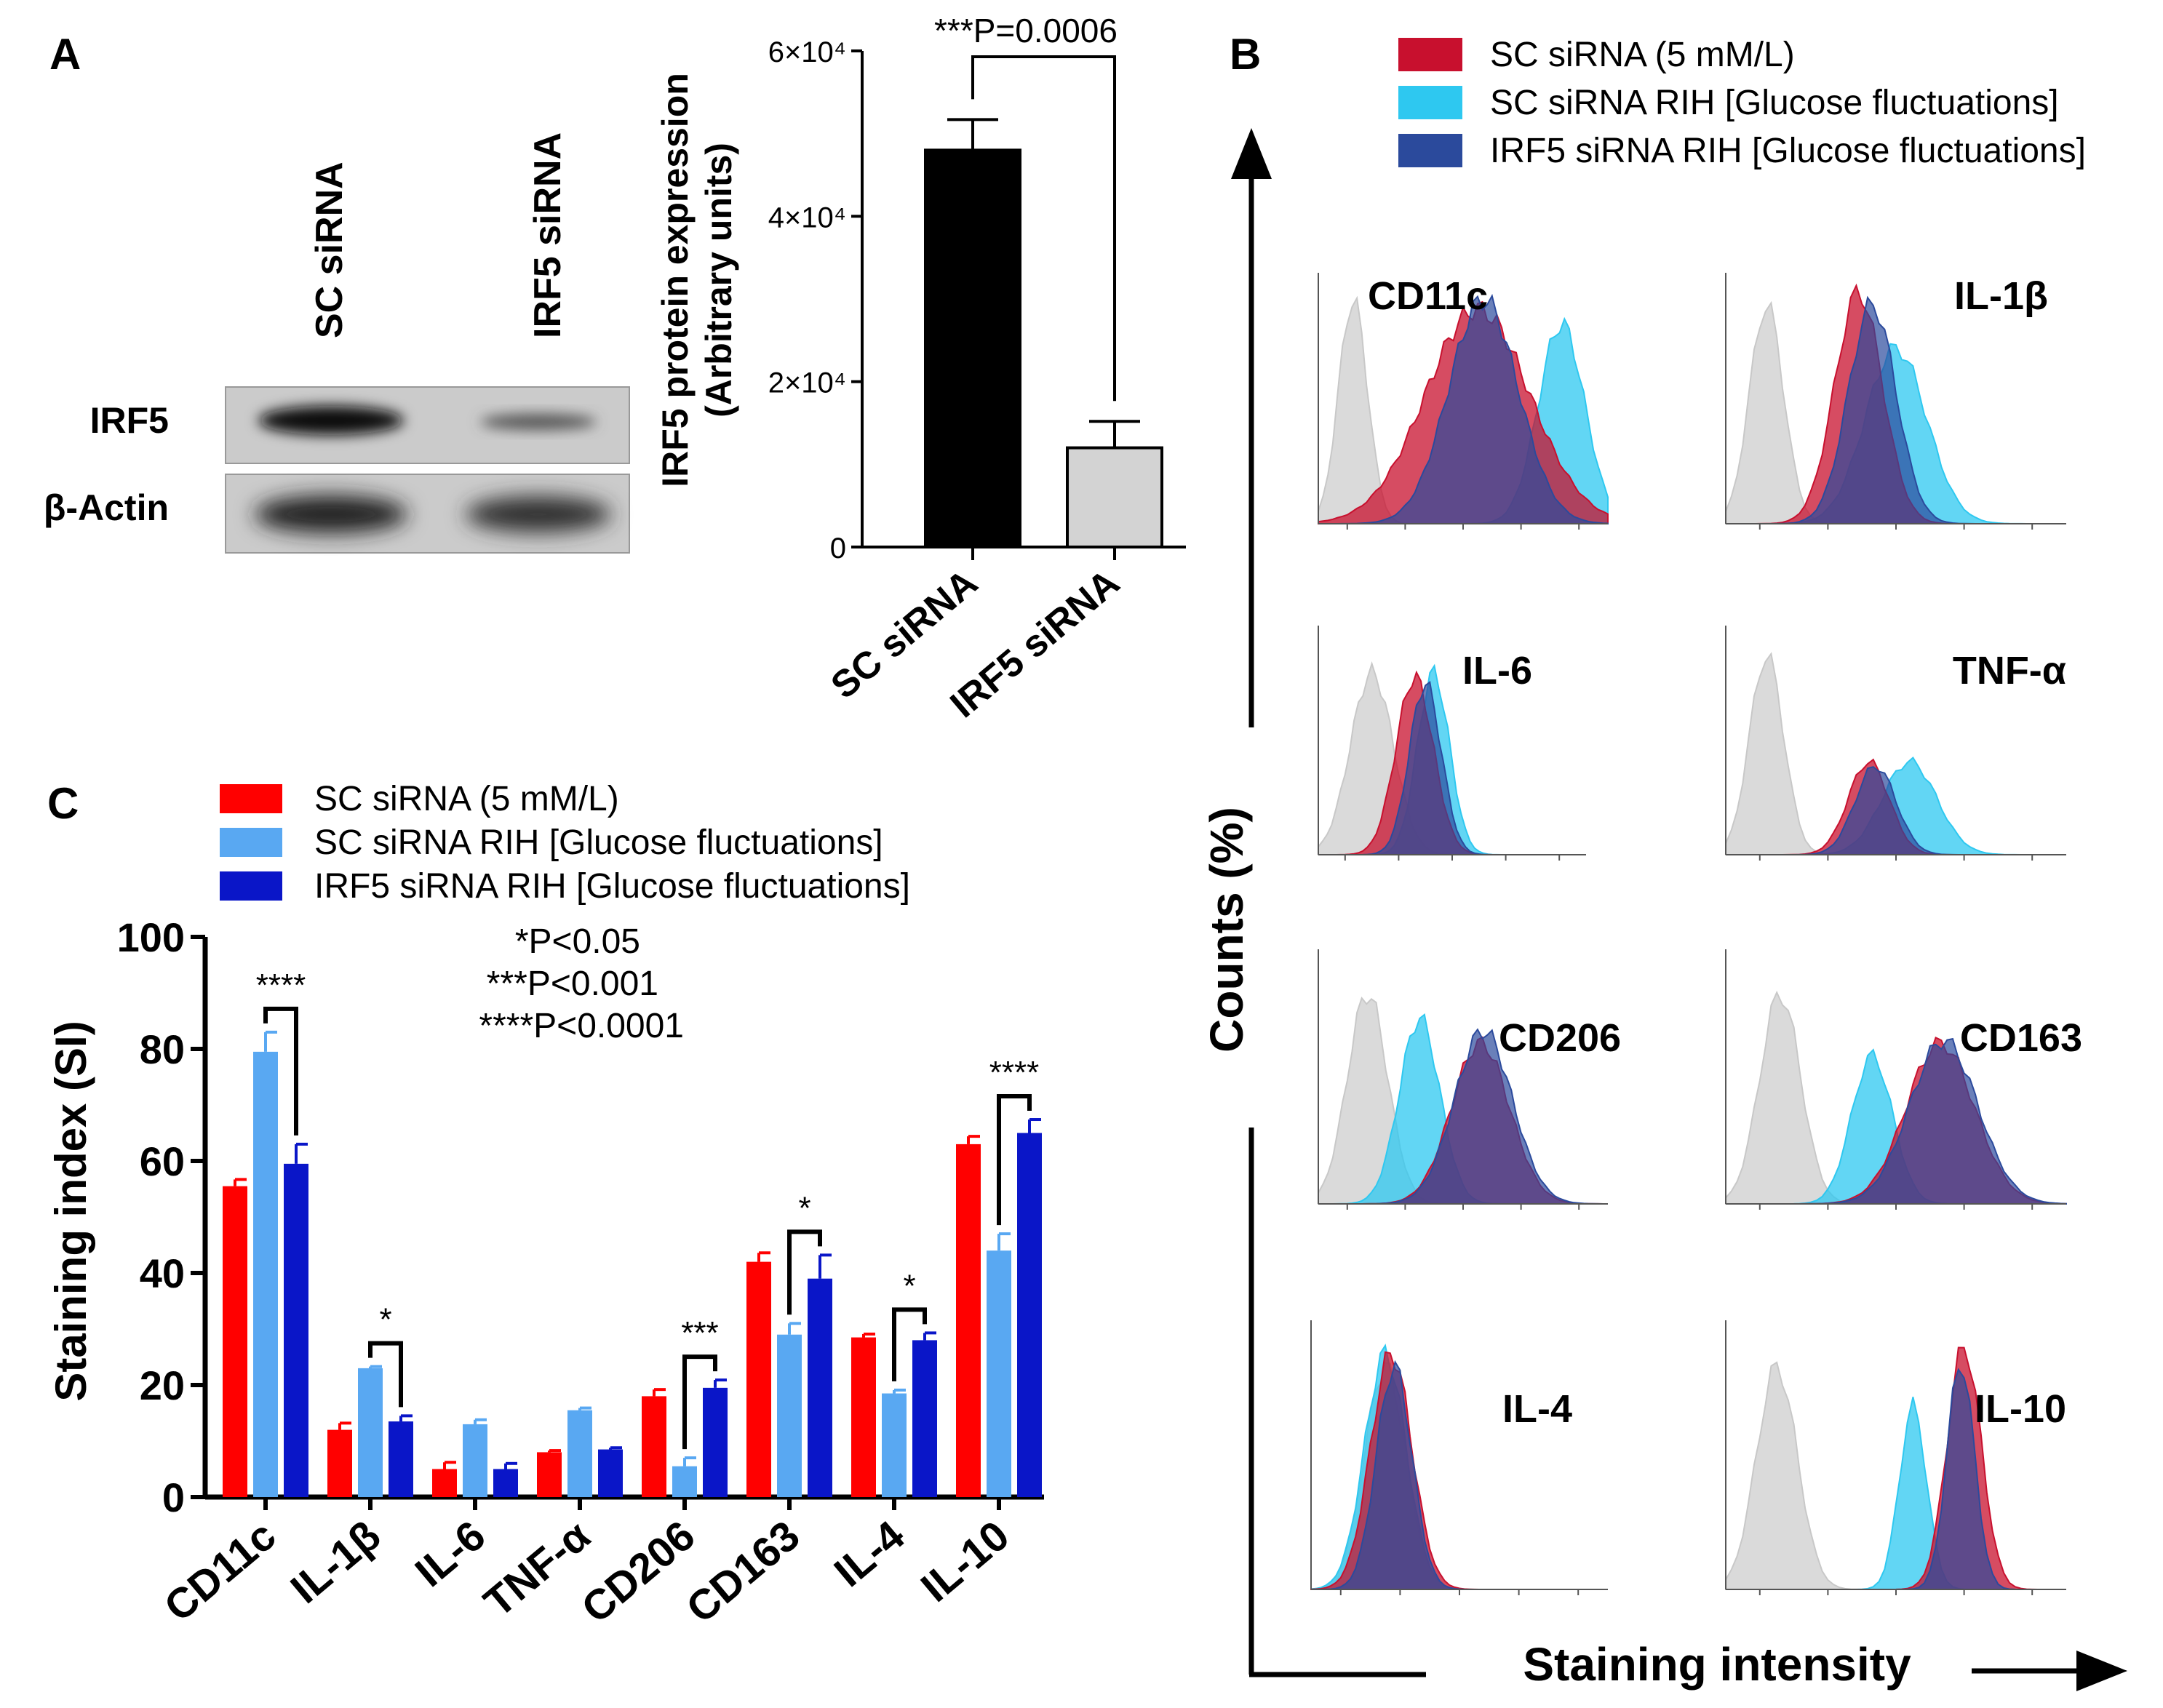 This screenshot has width=2163, height=1708. What do you see at coordinates (335, 1563) in the screenshot?
I see `x-tick-label: IL-1β` at bounding box center [335, 1563].